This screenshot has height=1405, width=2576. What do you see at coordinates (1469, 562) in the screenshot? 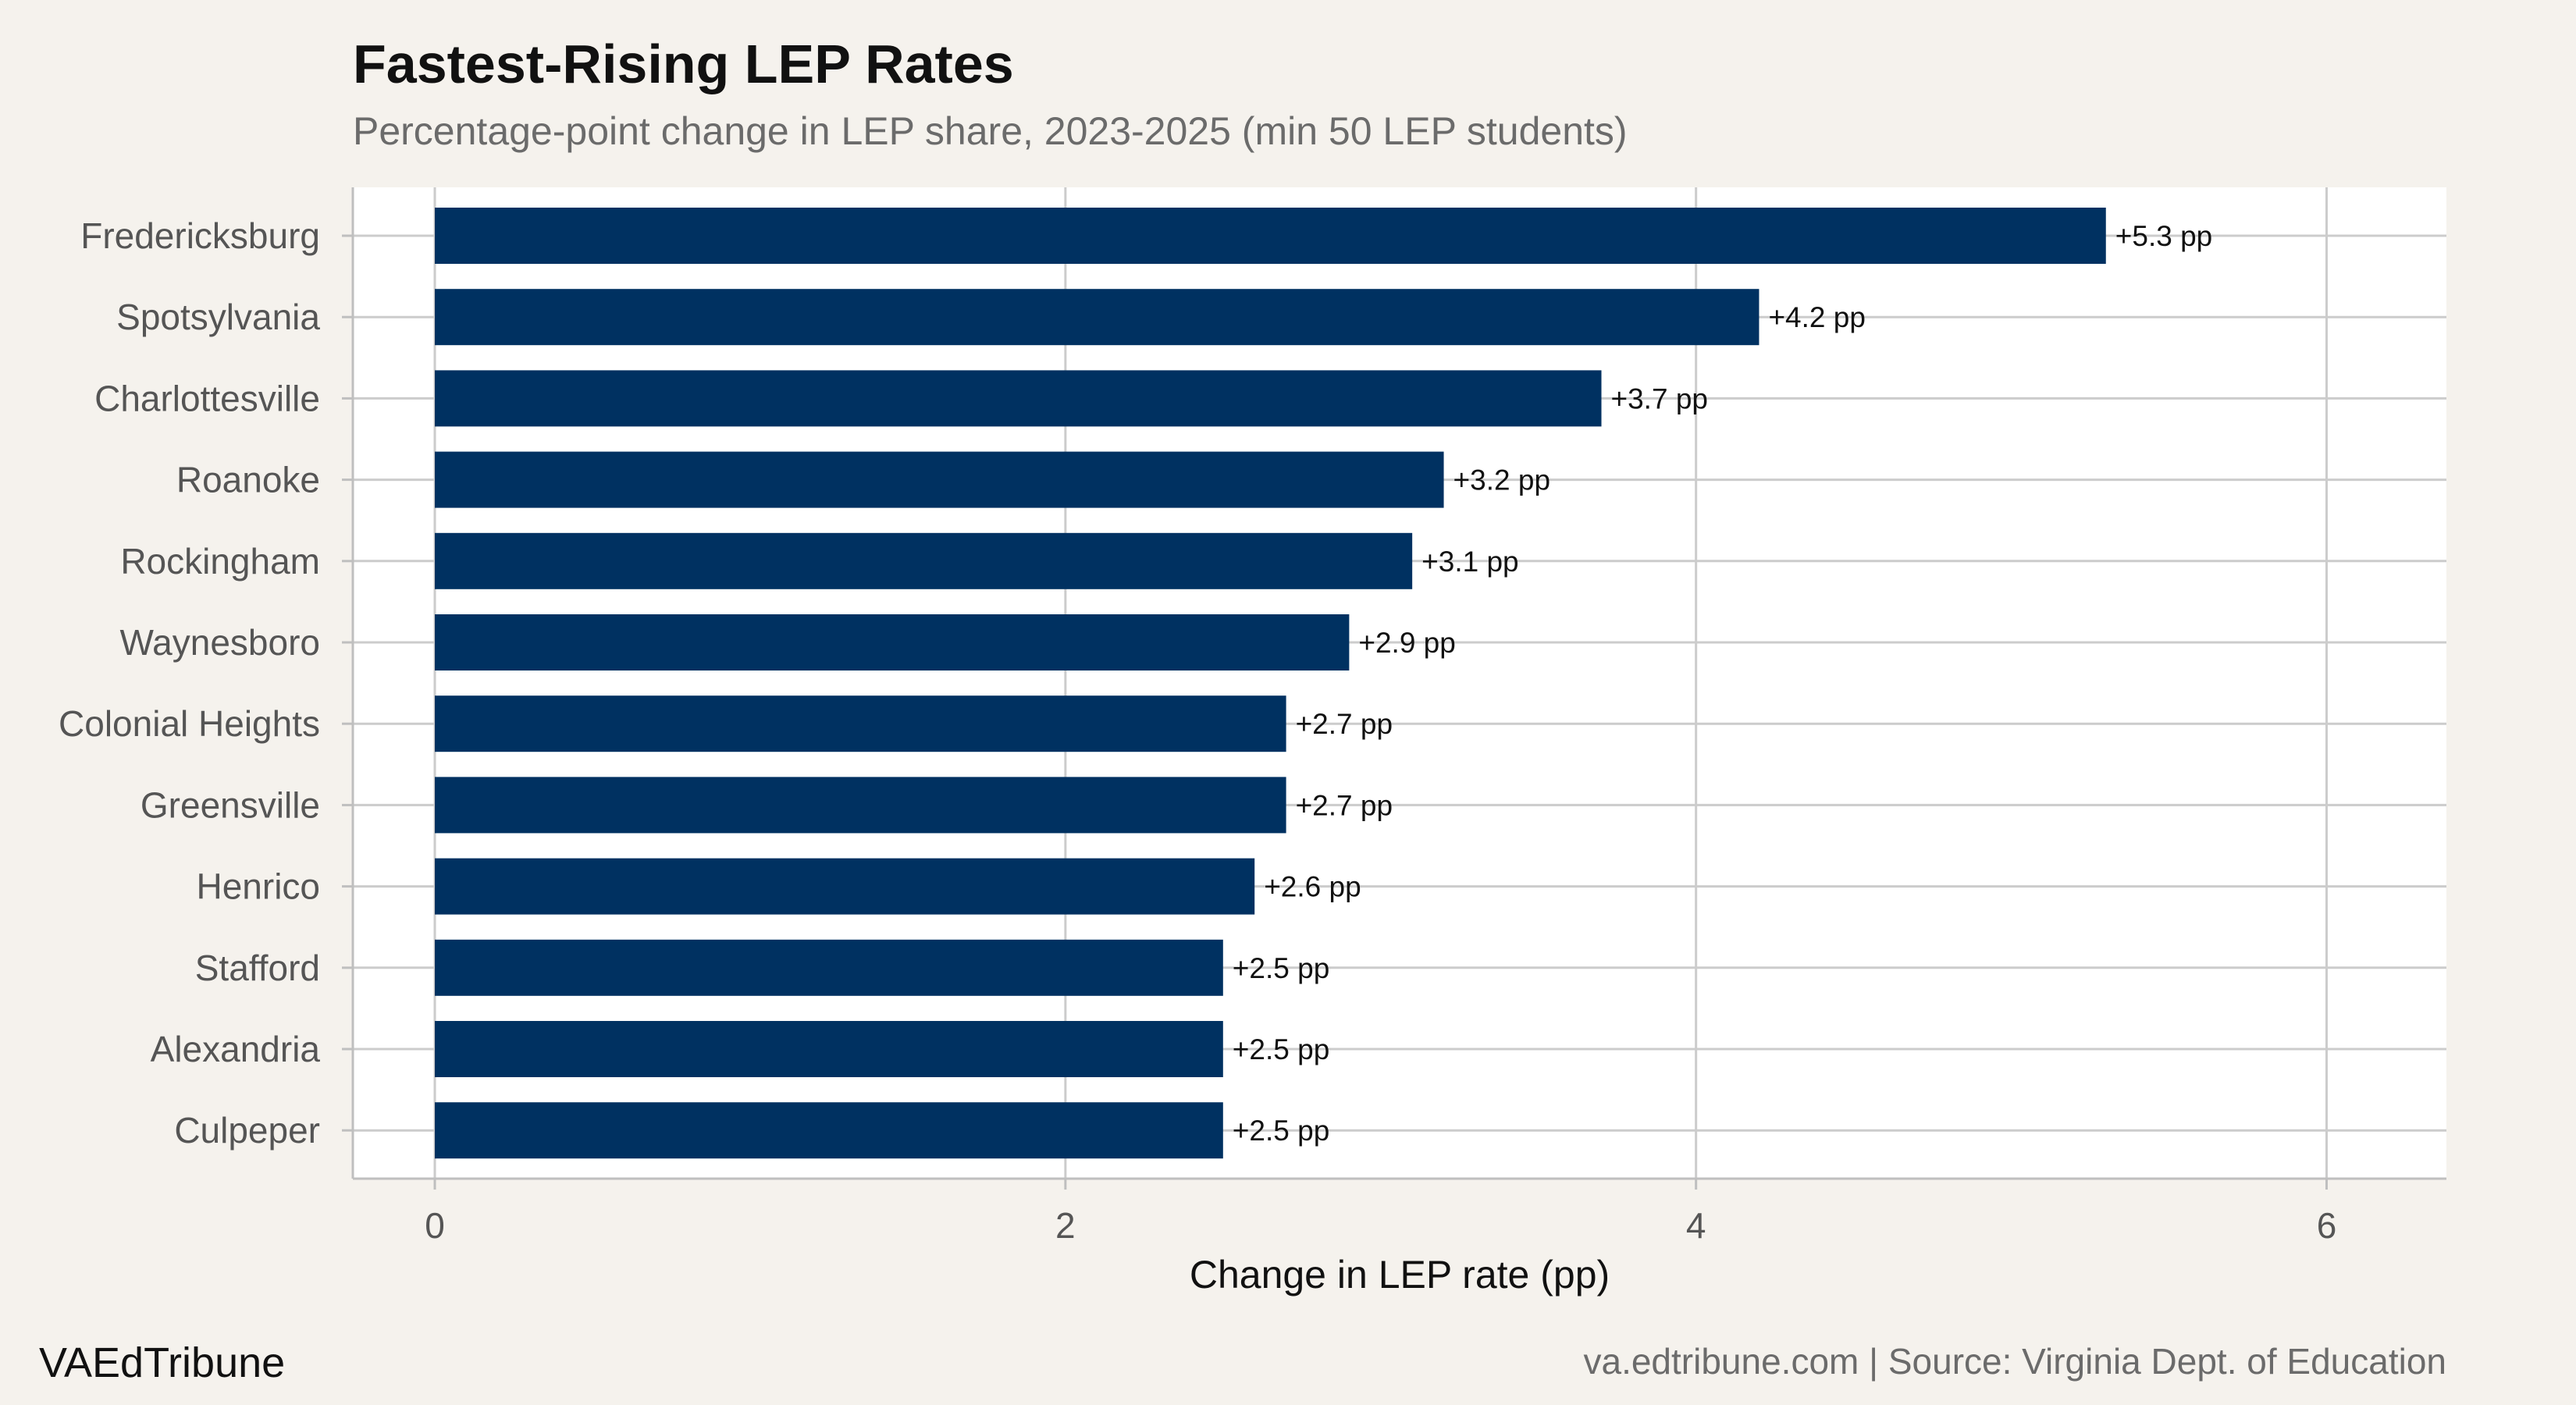
I see `data-label: +3.1 pp` at bounding box center [1469, 562].